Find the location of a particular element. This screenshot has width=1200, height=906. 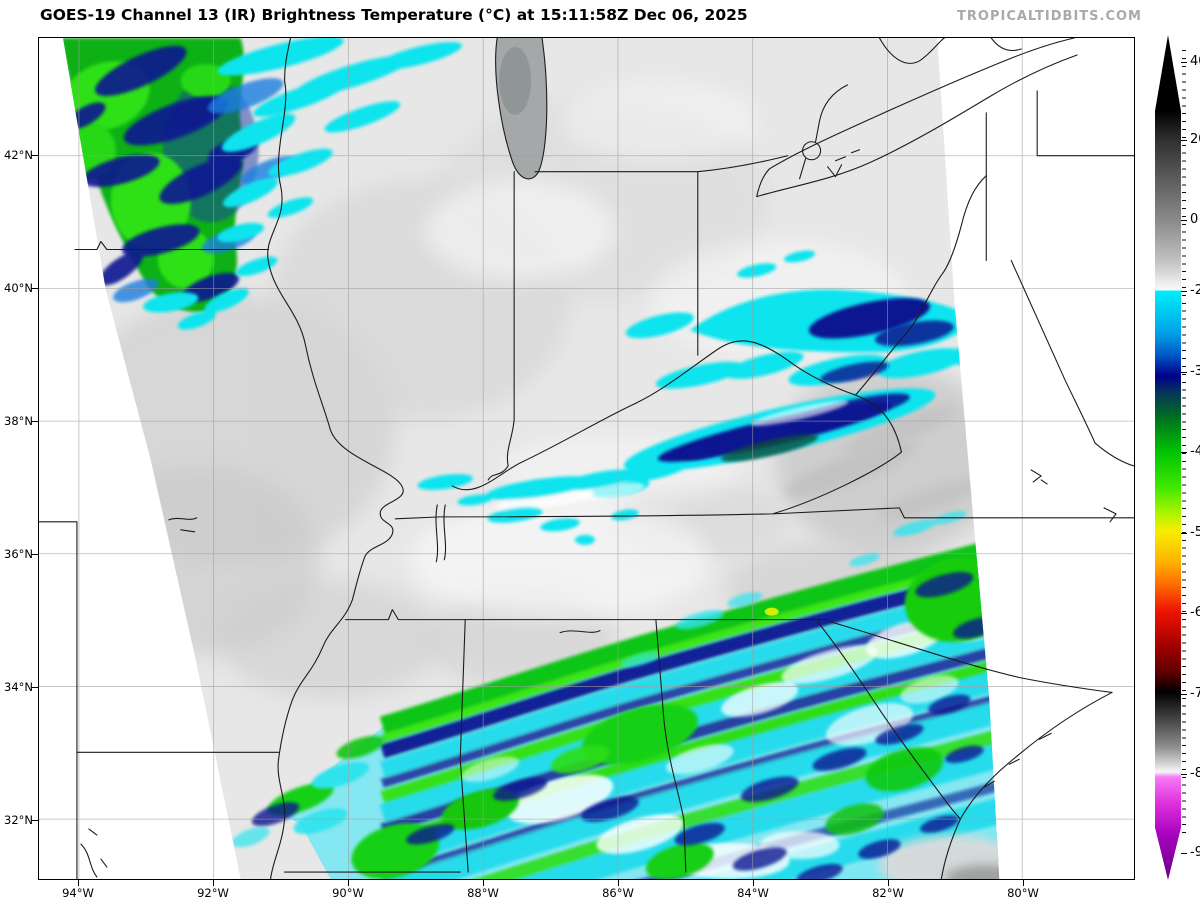

colorbar-label: -60 is located at coordinates (1195, 612).